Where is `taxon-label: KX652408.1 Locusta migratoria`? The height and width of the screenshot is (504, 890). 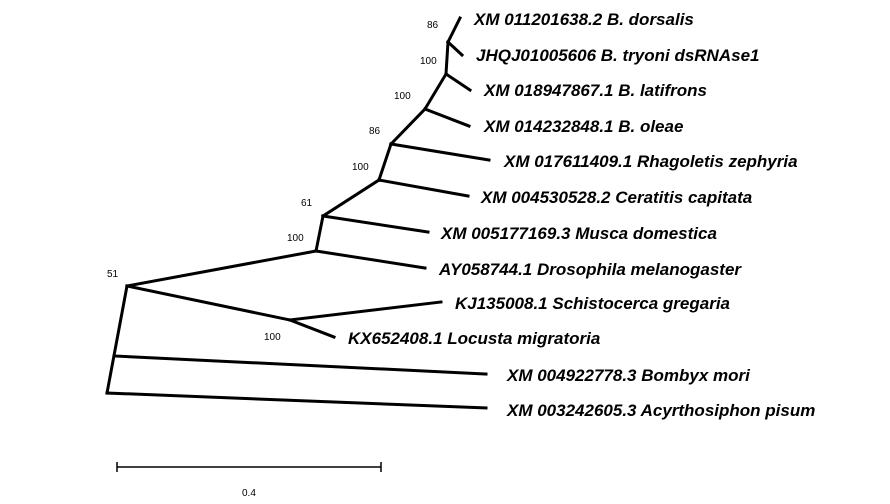
taxon-label: KX652408.1 Locusta migratoria is located at coordinates (474, 338).